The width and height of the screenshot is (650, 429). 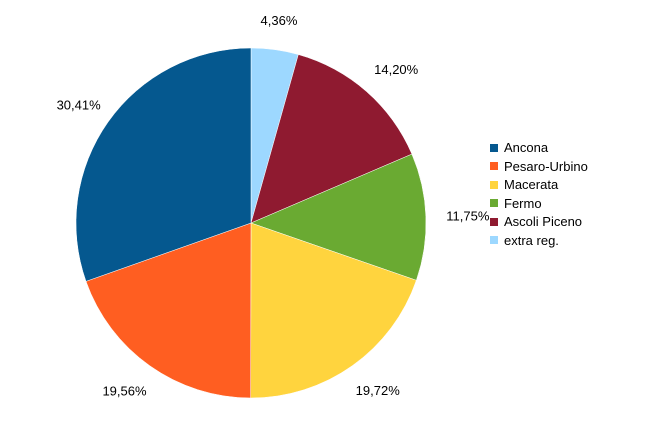 What do you see at coordinates (338, 217) in the screenshot?
I see `pie-slice-fermo` at bounding box center [338, 217].